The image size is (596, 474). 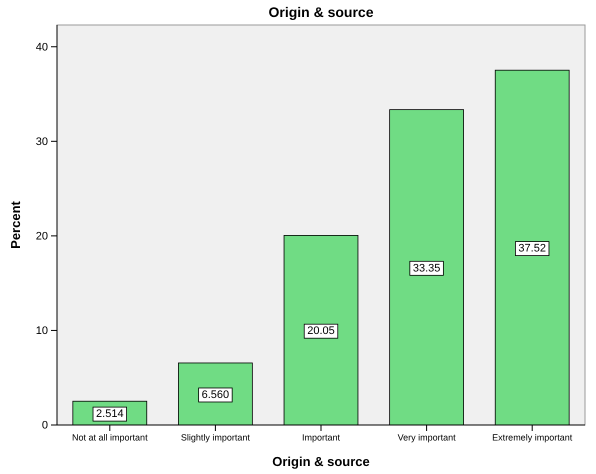 I want to click on y-tick-label: 40, so click(x=42, y=47).